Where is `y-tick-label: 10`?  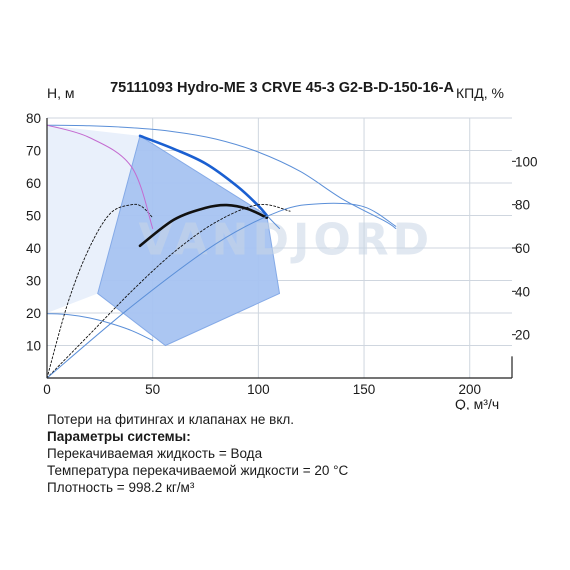 y-tick-label: 10 is located at coordinates (33, 346).